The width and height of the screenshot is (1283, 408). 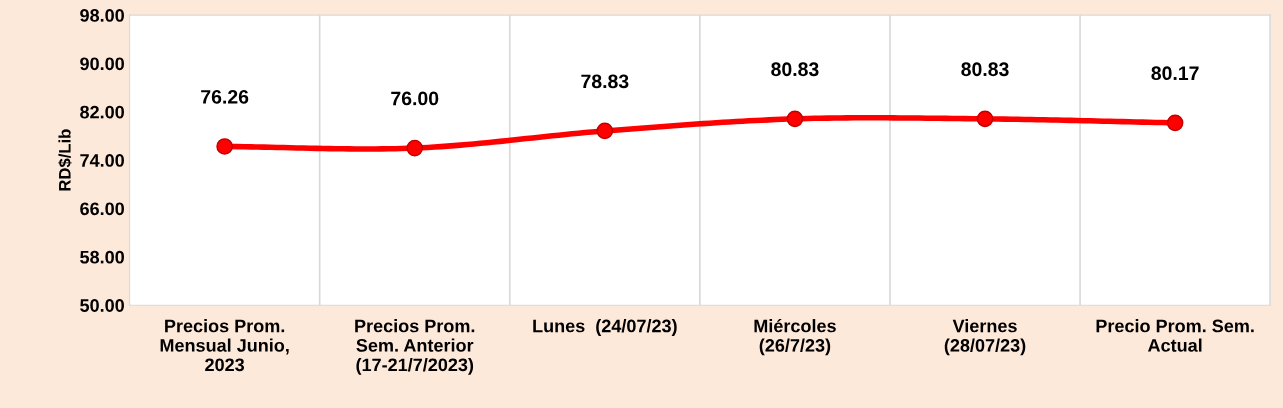 What do you see at coordinates (65, 160) in the screenshot?
I see `y-axis-title: RD$/Lib` at bounding box center [65, 160].